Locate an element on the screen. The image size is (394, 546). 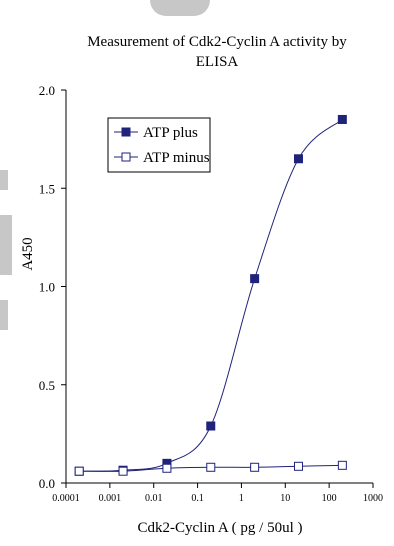
x-tick-label: 10 is located at coordinates (285, 498).